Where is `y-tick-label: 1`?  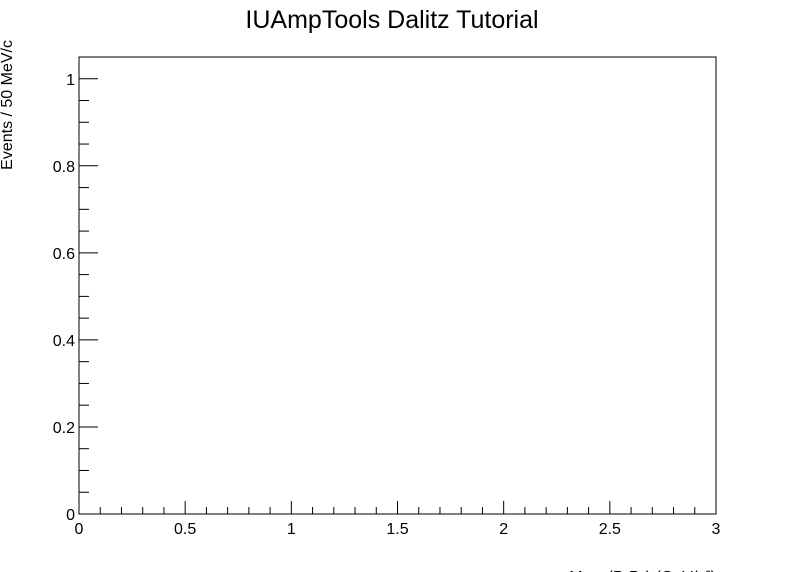 y-tick-label: 1 is located at coordinates (70, 80).